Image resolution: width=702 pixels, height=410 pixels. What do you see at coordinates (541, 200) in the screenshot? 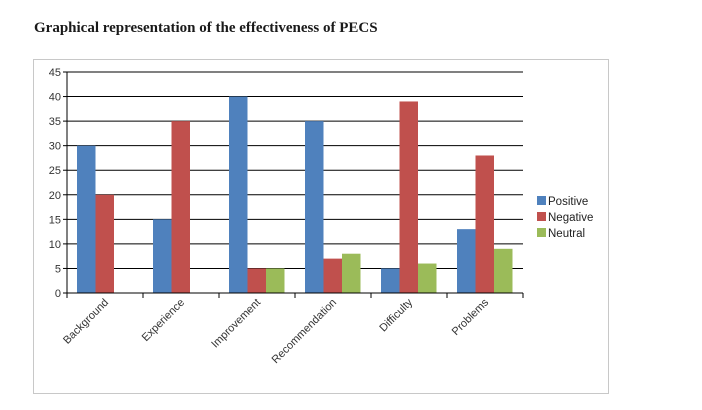
I see `legend-swatch-positive` at bounding box center [541, 200].